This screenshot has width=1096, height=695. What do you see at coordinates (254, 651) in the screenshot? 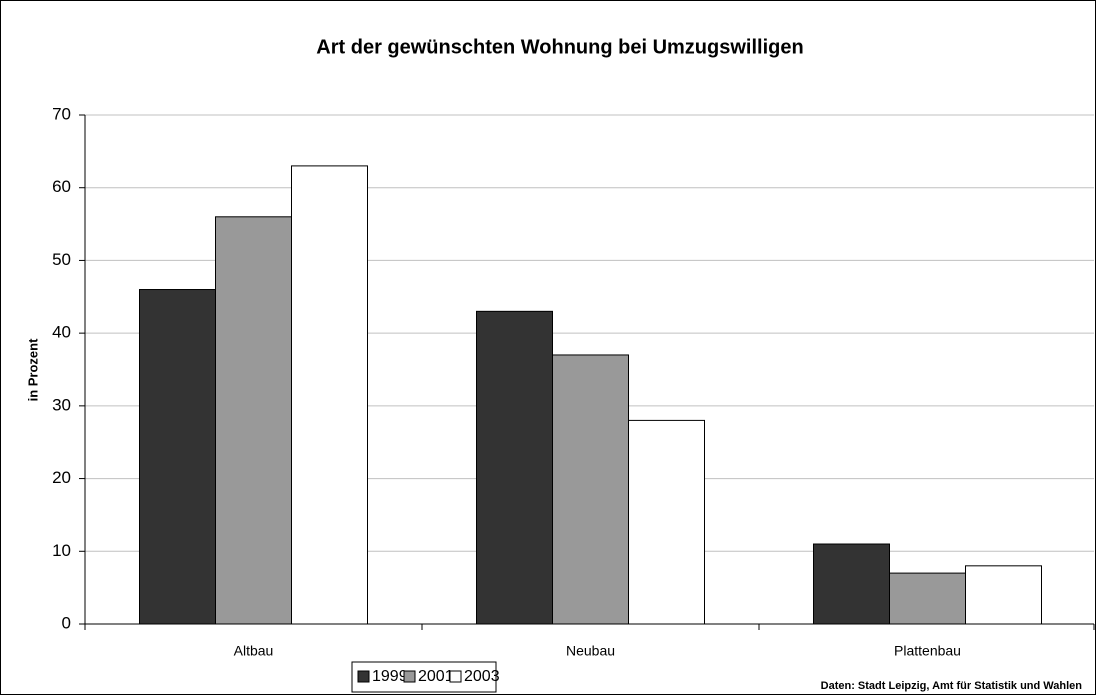
I see `x-tick-label: Altbau` at bounding box center [254, 651].